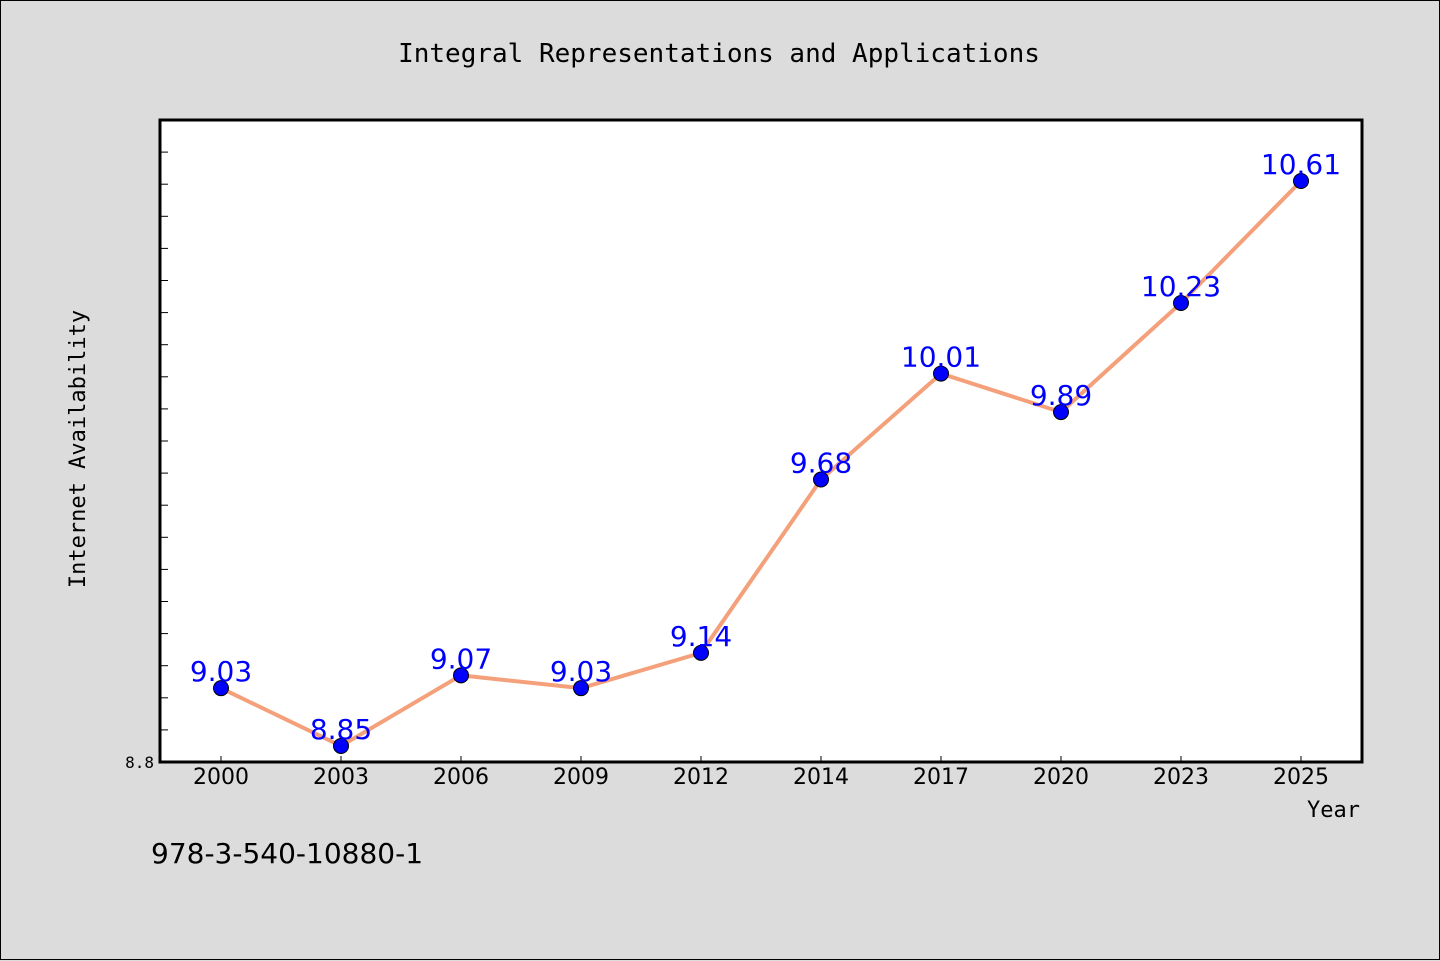  Describe the element at coordinates (941, 777) in the screenshot. I see `x-tick-label: 2017` at that location.